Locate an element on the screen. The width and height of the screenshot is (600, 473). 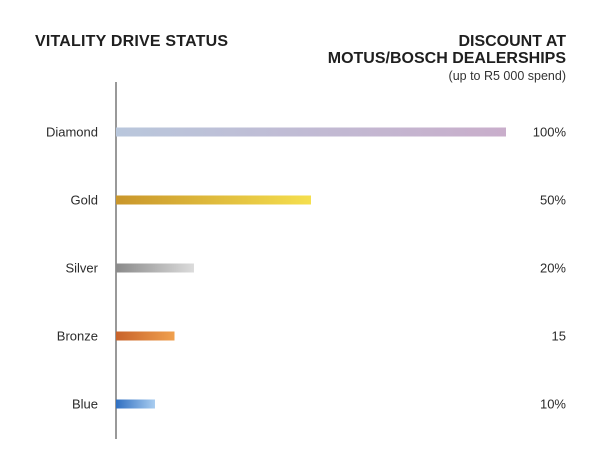
bar-diamond is located at coordinates (311, 132).